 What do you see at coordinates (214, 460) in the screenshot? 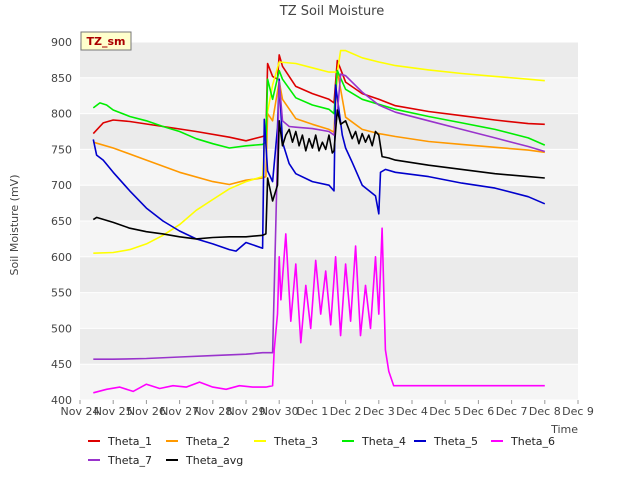
I see `legend-label: Theta_avg` at bounding box center [214, 460].